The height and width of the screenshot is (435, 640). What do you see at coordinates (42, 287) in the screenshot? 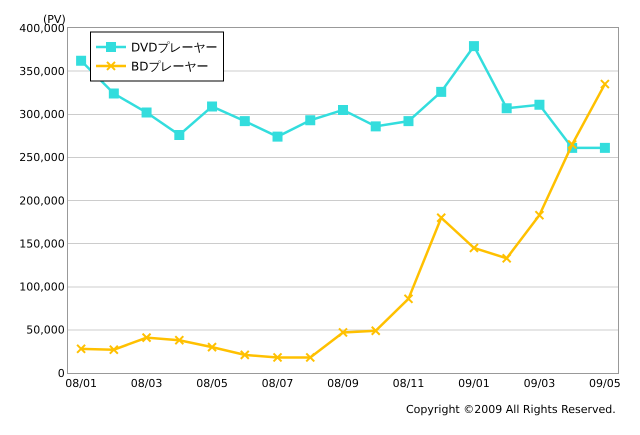
I see `y-tick-label: 100,000` at bounding box center [42, 287].